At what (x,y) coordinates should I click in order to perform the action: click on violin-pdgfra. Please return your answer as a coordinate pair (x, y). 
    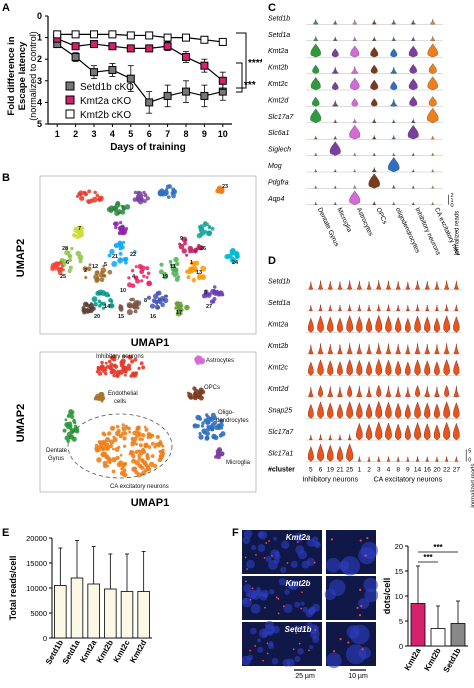
    Looking at the image, I should click on (374, 181).